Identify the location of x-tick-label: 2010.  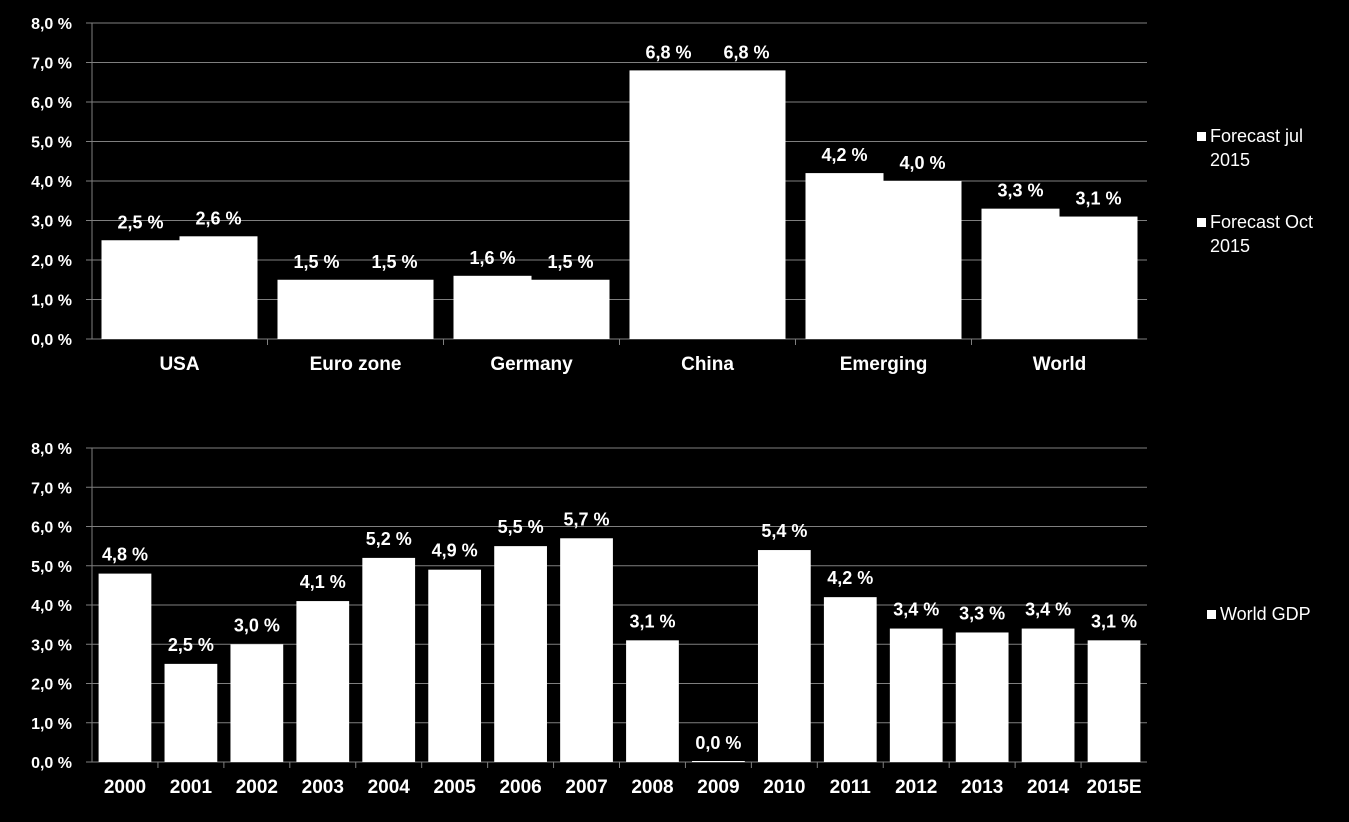
(784, 787).